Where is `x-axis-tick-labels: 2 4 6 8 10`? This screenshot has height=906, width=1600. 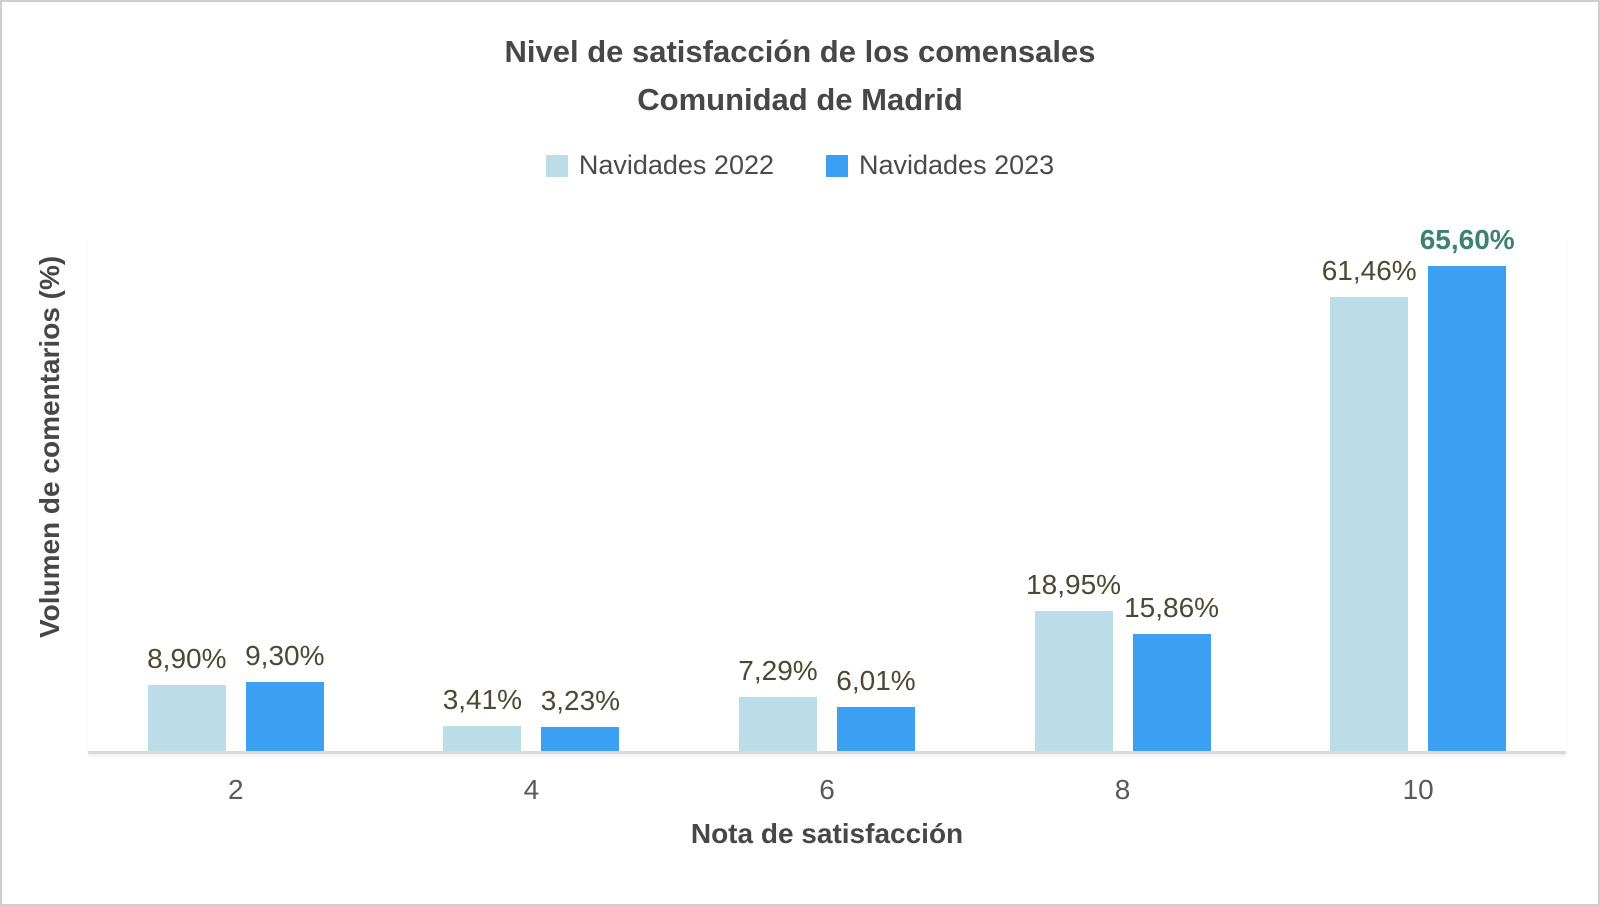 x-axis-tick-labels: 2 4 6 8 10 is located at coordinates (827, 790).